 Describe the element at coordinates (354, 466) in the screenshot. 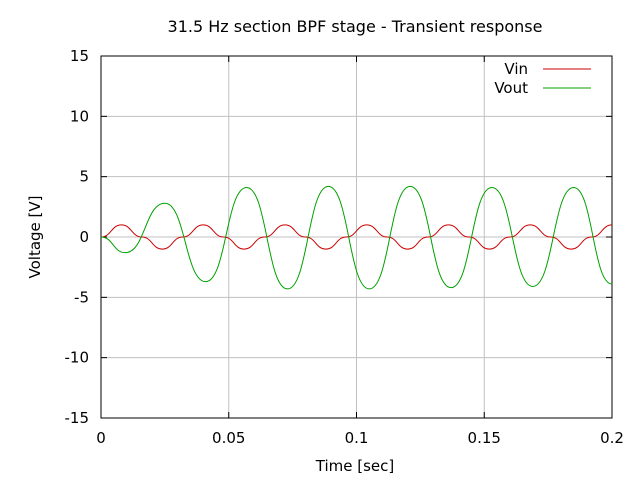

I see `x-axis-label: Time [sec]` at that location.